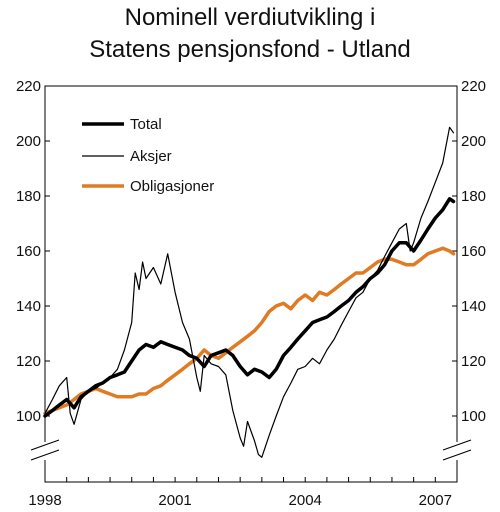 The width and height of the screenshot is (500, 512). Describe the element at coordinates (151, 156) in the screenshot. I see `legend-label-aksjer: Aksjer` at that location.